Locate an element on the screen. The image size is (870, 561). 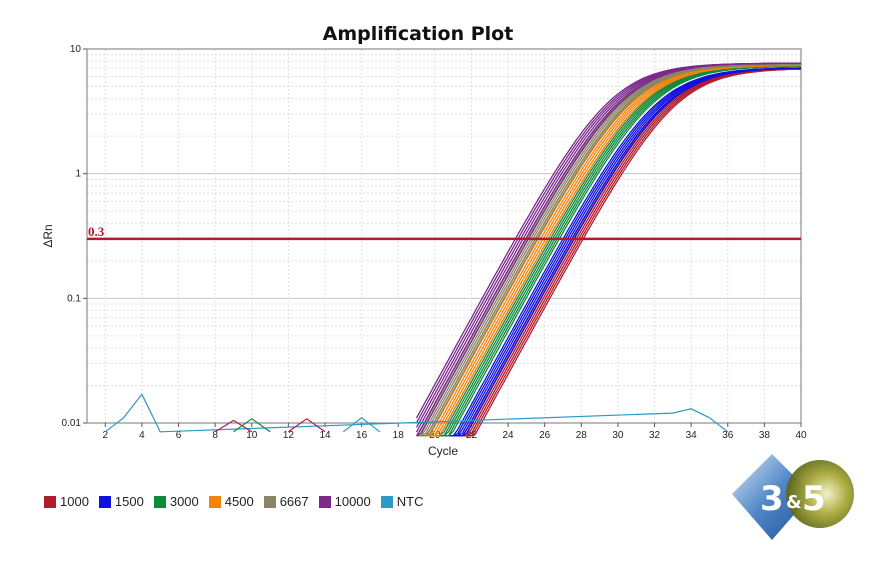
legend-label: 10000 is located at coordinates (352, 501).